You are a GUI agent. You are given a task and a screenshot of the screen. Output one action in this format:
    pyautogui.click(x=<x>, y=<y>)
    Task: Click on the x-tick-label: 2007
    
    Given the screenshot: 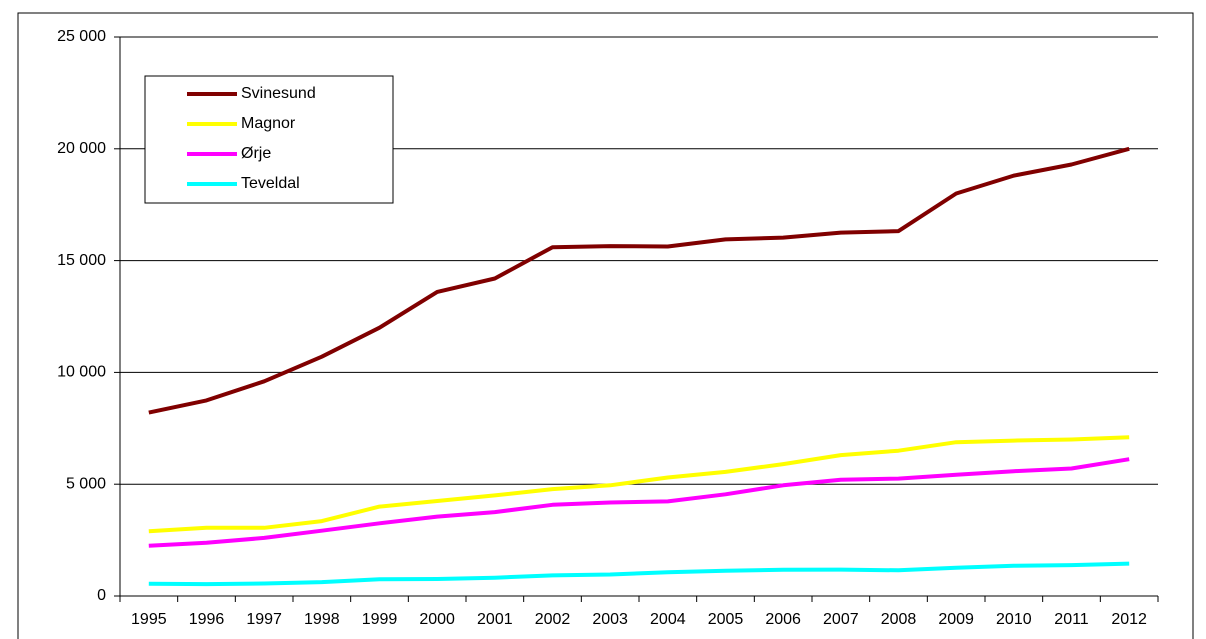 What is the action you would take?
    pyautogui.click(x=841, y=619)
    